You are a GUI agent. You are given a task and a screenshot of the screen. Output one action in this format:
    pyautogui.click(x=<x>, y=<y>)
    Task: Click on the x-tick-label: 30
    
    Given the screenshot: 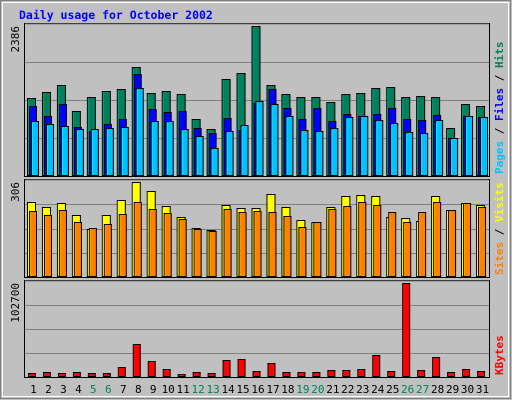 What is the action you would take?
    pyautogui.click(x=467, y=389)
    